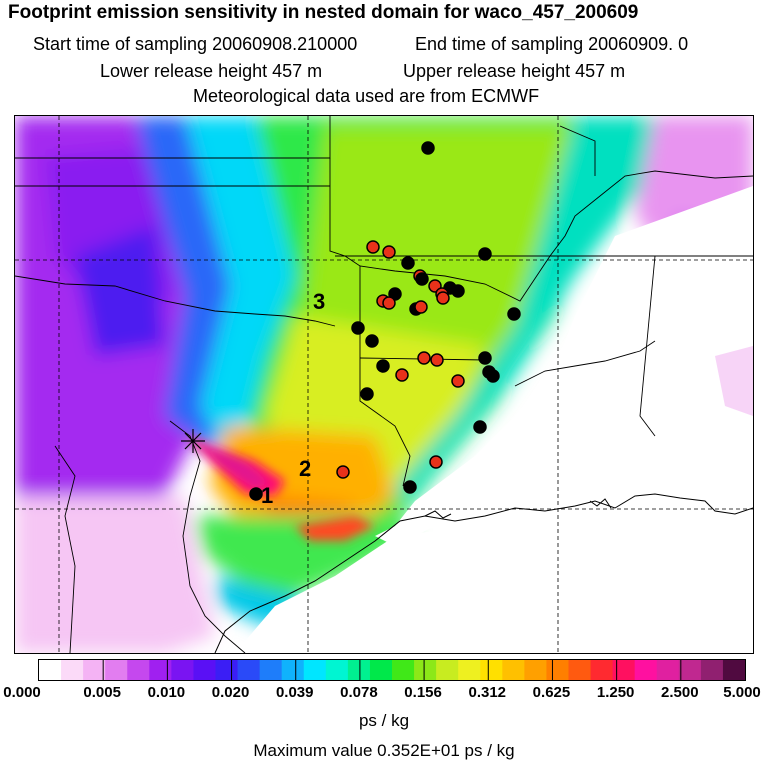  I want to click on lower-height-text: Lower release height 457 m, so click(211, 71).